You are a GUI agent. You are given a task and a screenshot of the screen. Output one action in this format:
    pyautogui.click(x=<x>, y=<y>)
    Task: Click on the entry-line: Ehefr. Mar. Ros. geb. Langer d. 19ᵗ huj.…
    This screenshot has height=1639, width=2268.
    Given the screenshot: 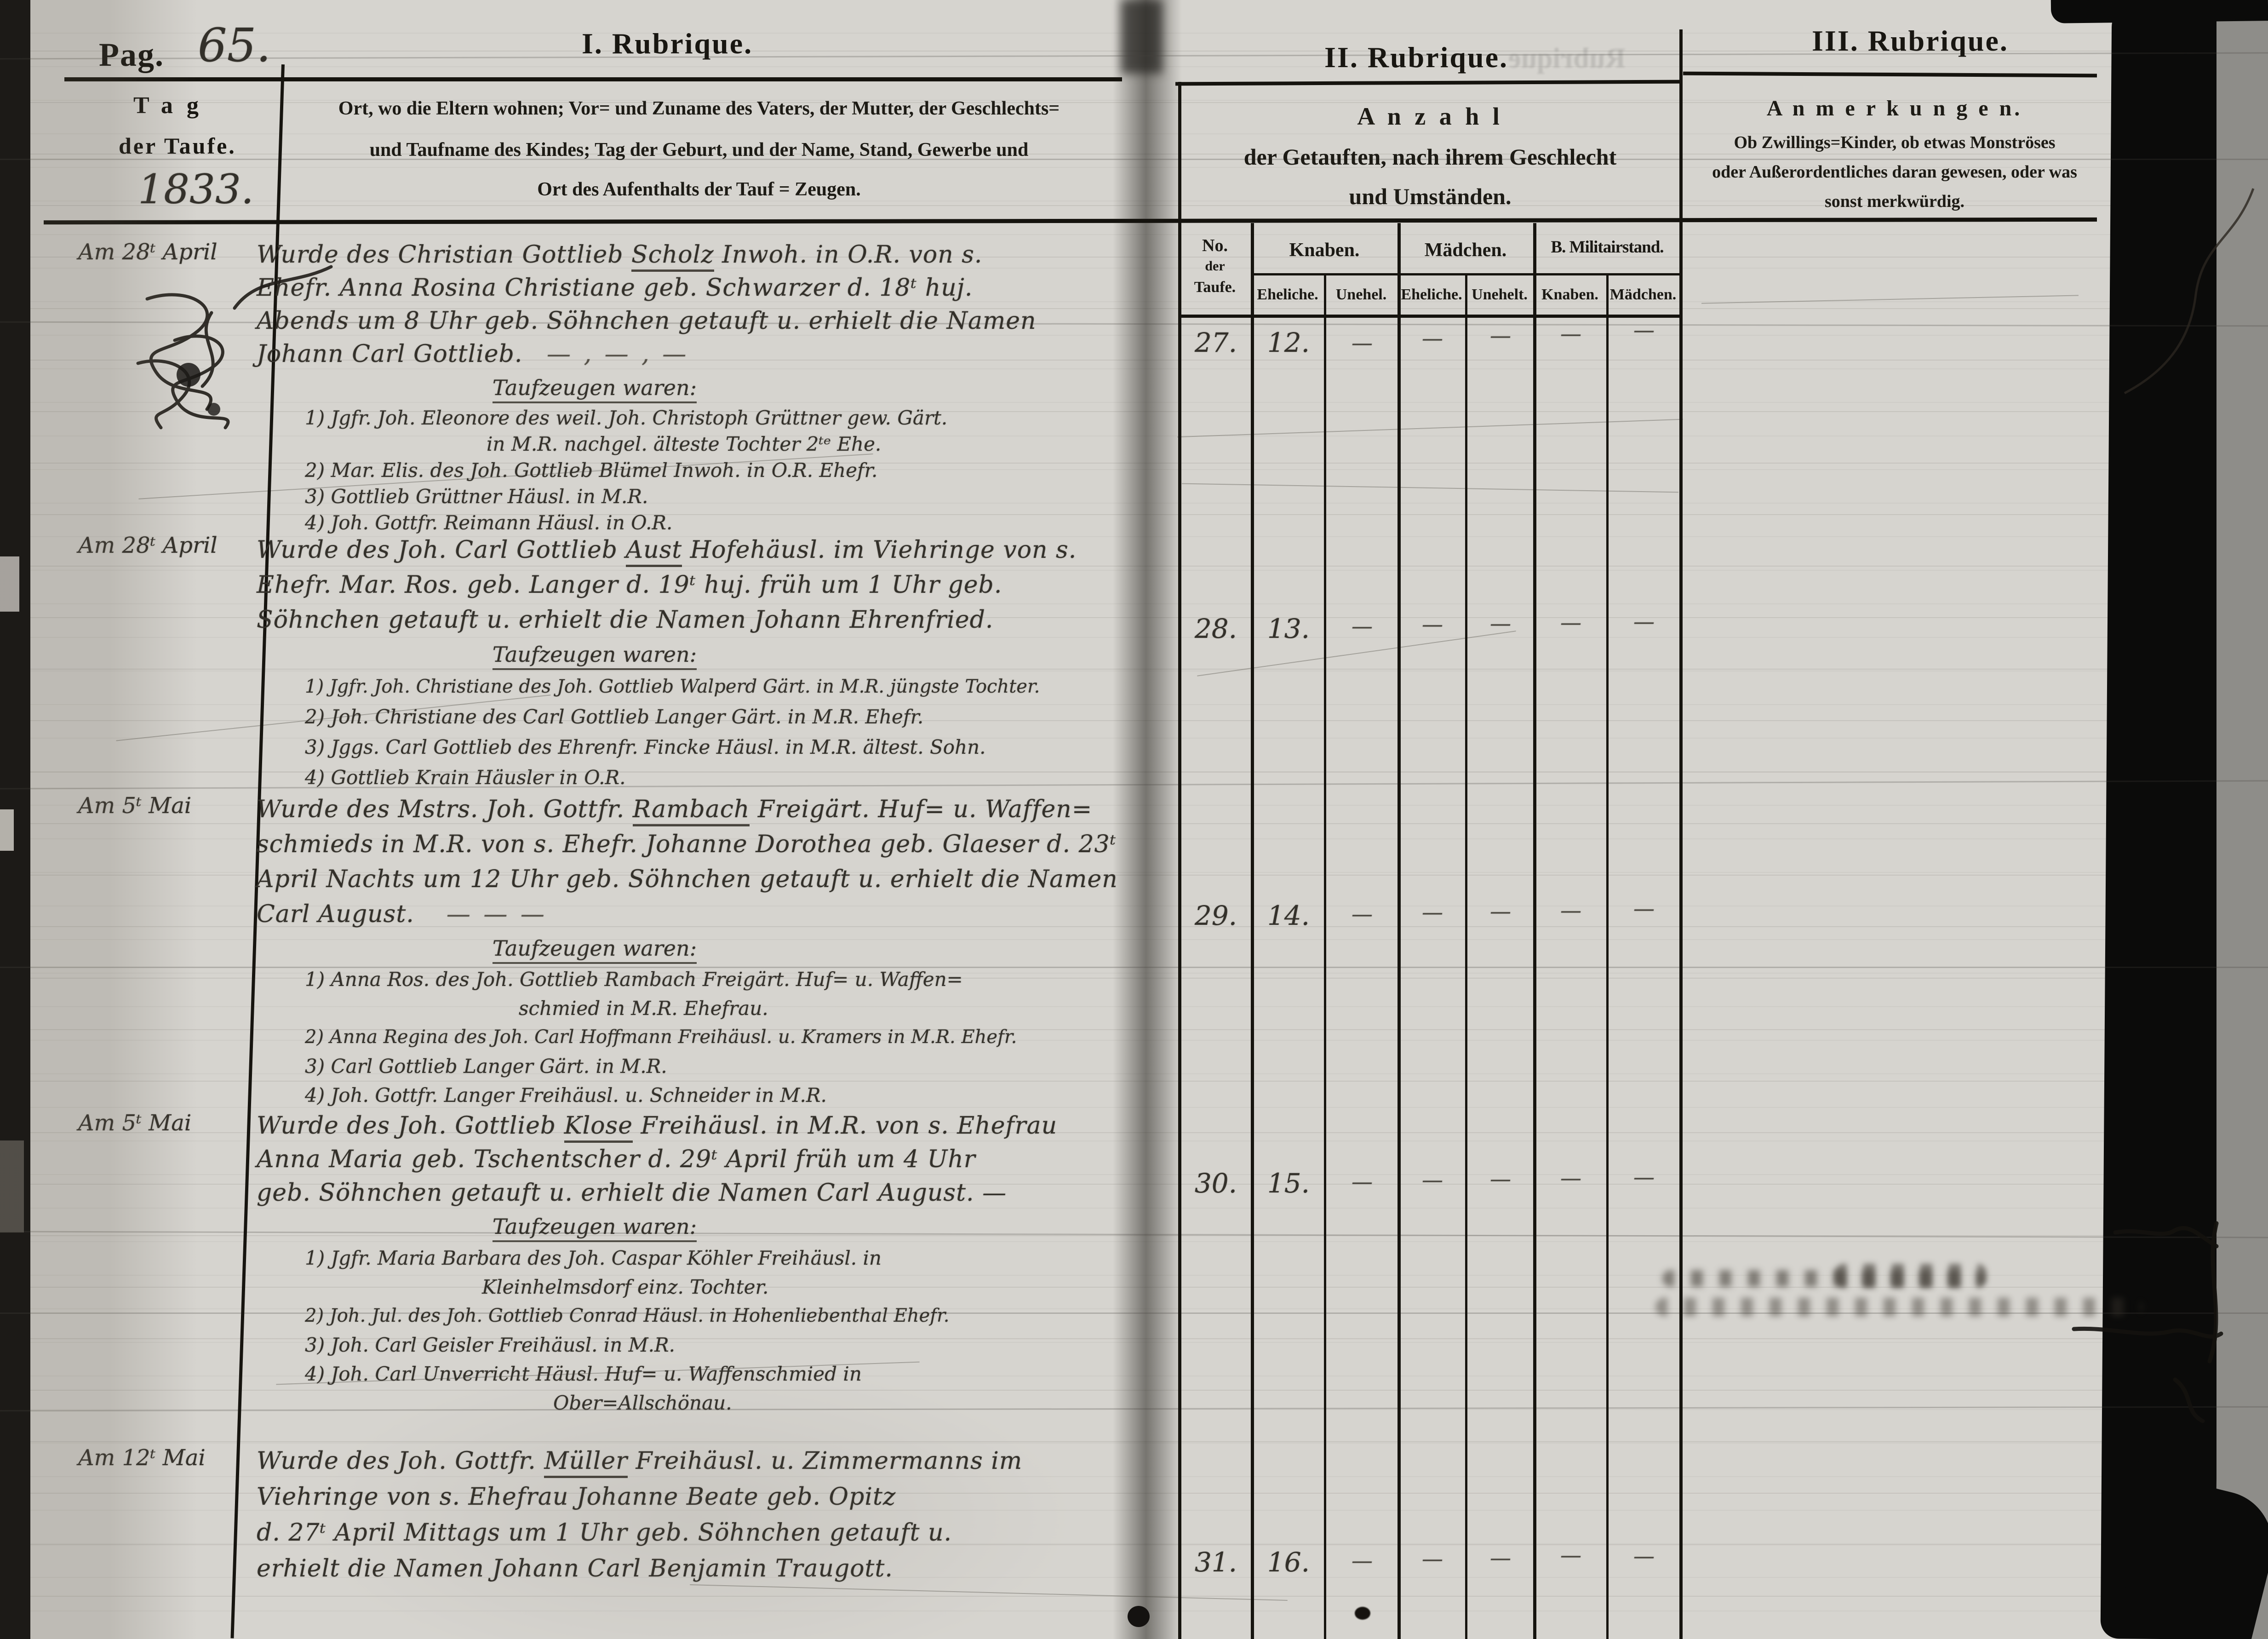 What is the action you would take?
    pyautogui.click(x=629, y=585)
    